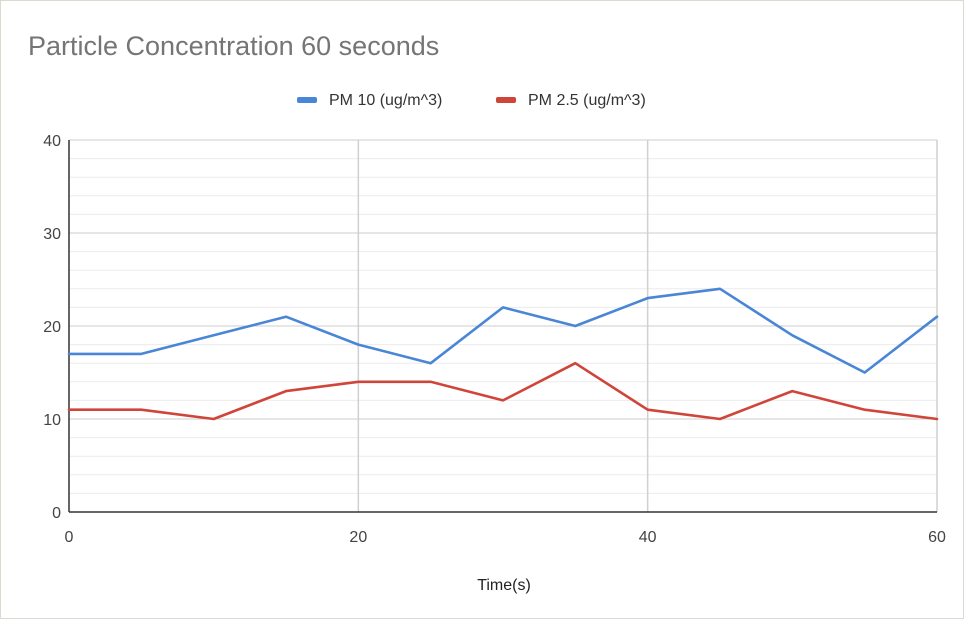 The width and height of the screenshot is (964, 620). Describe the element at coordinates (52, 234) in the screenshot. I see `y-tick-label: 30` at that location.